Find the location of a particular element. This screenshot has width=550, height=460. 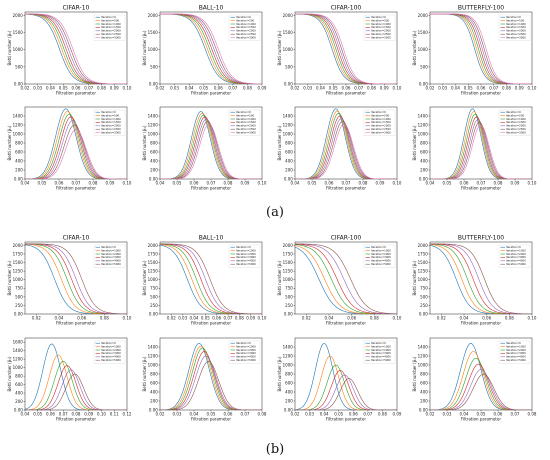

chart-title: CIFAR-100 is located at coordinates (346, 8).